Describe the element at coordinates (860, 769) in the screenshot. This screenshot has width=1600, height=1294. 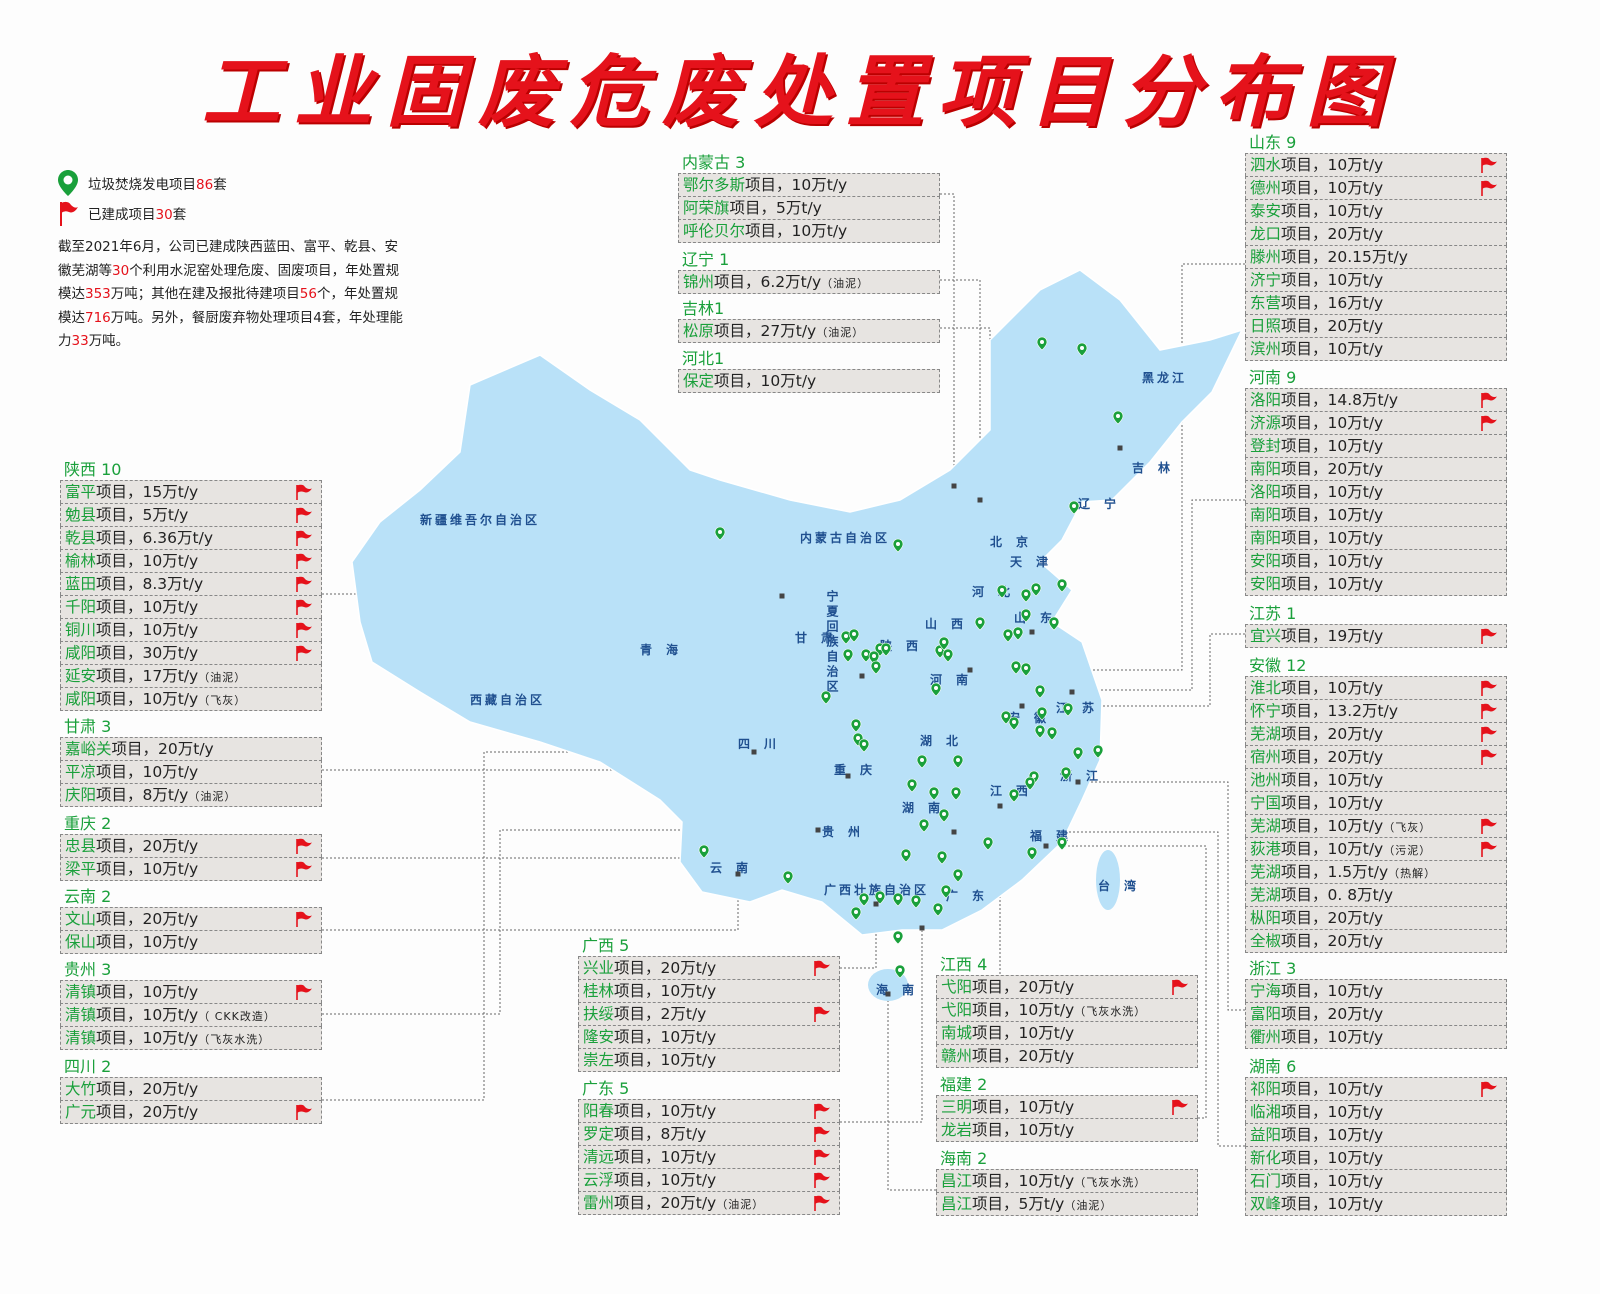
I see `province-label: 重庆` at that location.